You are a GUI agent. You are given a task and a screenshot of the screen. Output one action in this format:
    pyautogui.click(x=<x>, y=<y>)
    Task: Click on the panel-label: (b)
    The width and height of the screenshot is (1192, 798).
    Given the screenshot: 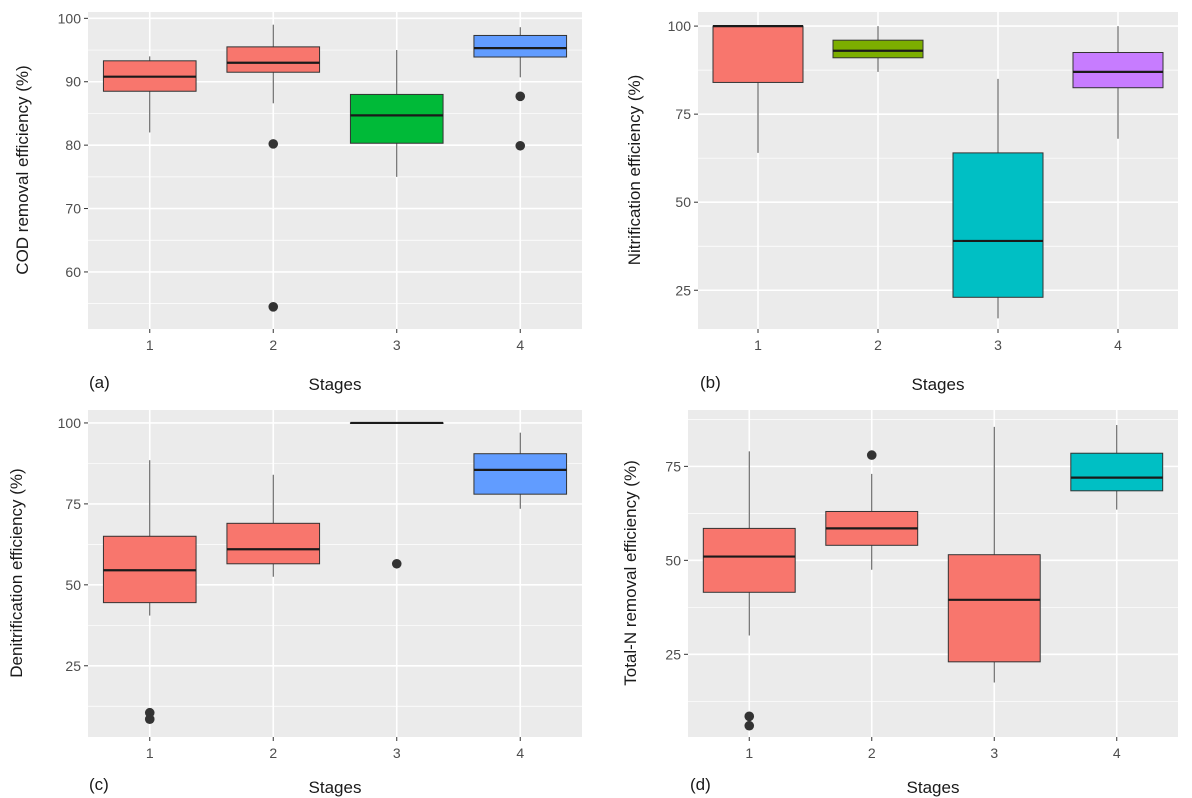 What is the action you would take?
    pyautogui.click(x=710, y=382)
    